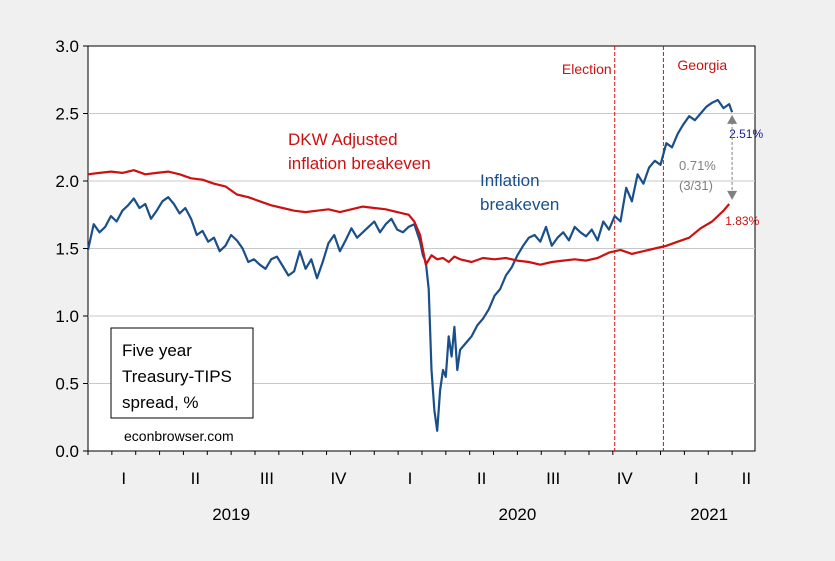 This screenshot has height=561, width=835. What do you see at coordinates (409, 217) in the screenshot?
I see `series-dkw-adjusted` at bounding box center [409, 217].